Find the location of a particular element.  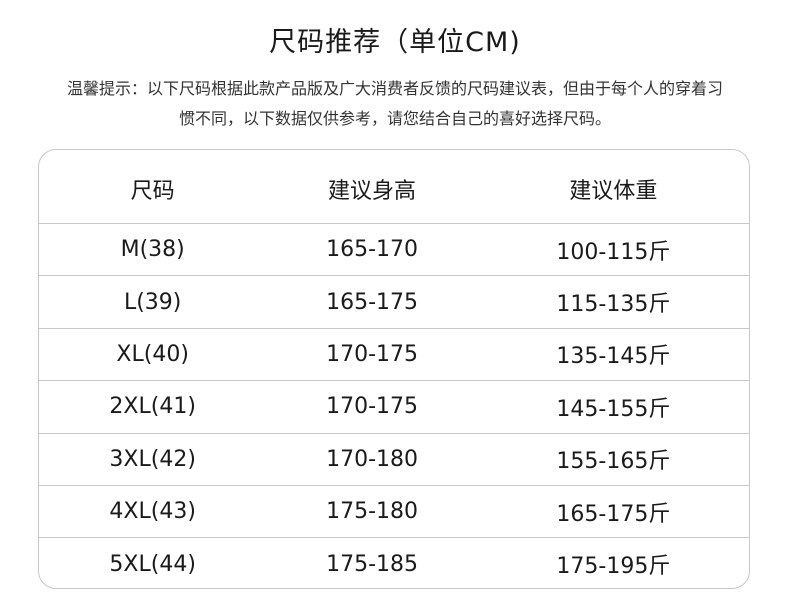

table-row: 4XL(43) 175-180 165-175斤 is located at coordinates (394, 510).